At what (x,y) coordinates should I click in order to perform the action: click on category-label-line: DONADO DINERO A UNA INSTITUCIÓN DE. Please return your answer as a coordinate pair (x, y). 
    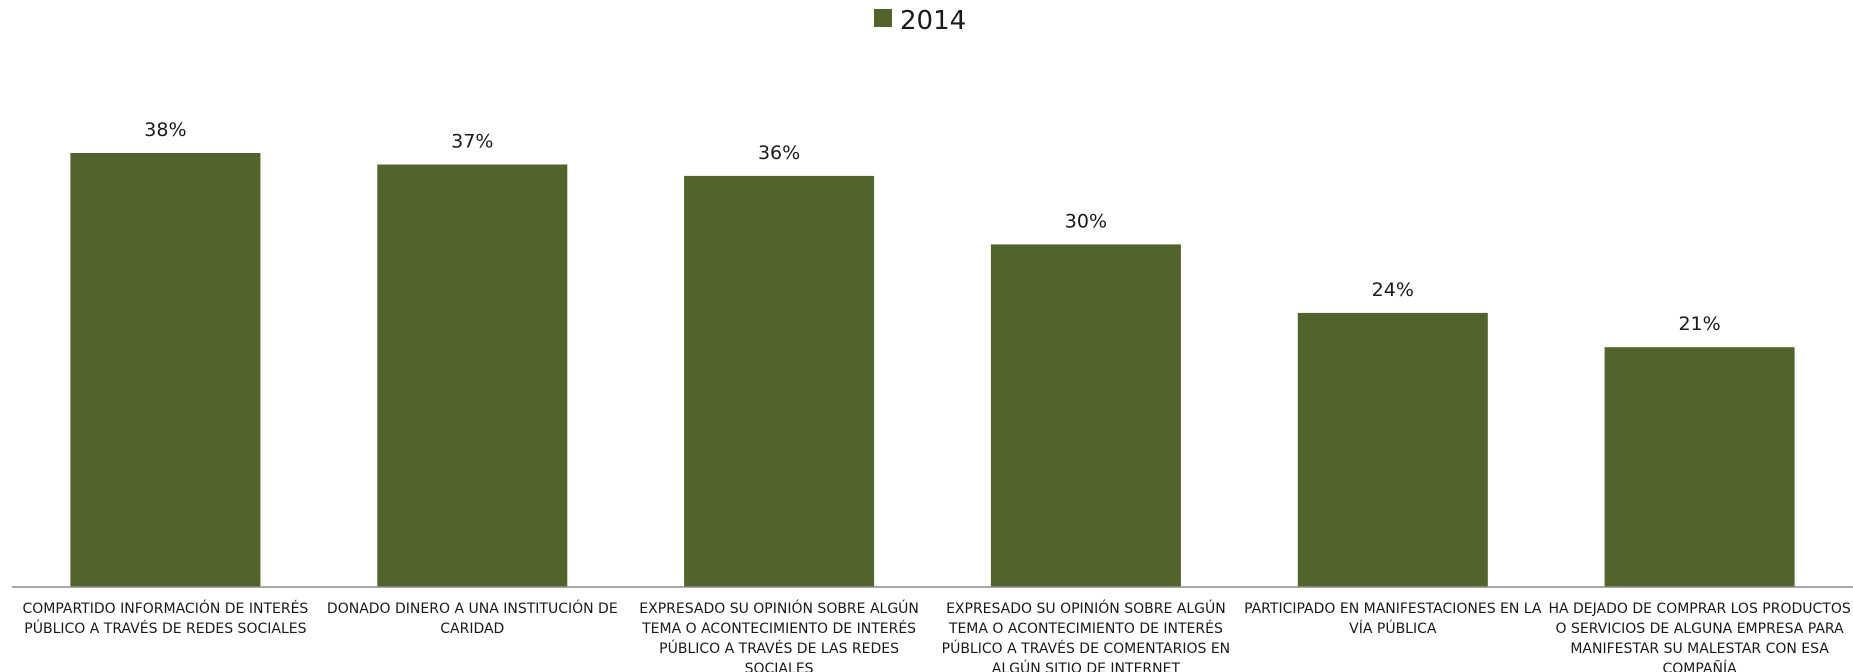
    Looking at the image, I should click on (472, 608).